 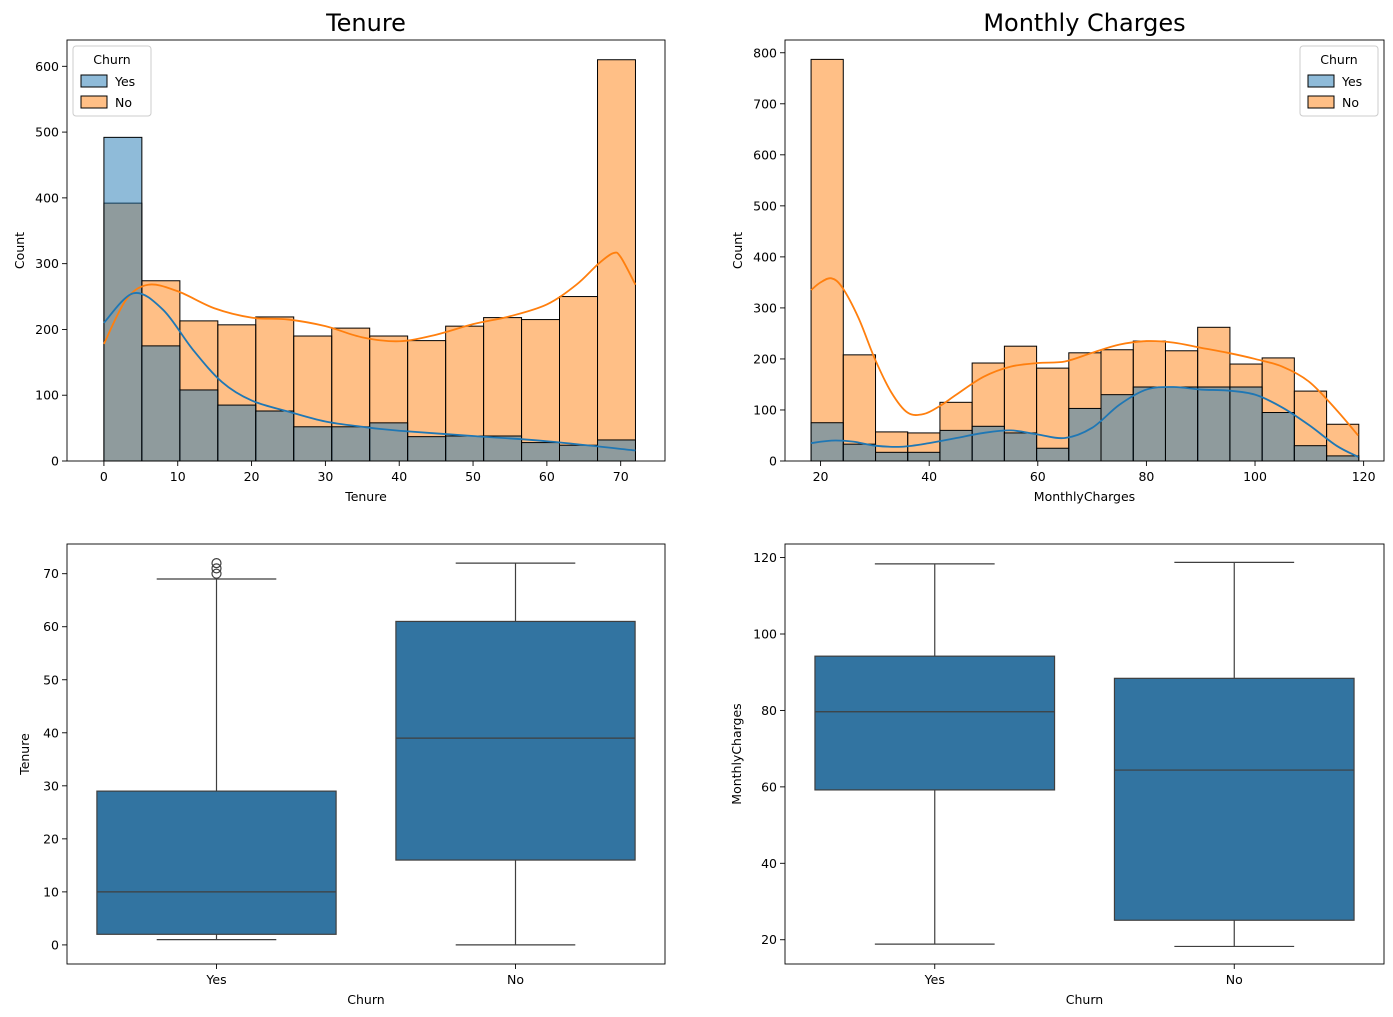 I want to click on y-tick-label: 30, so click(x=51, y=785).